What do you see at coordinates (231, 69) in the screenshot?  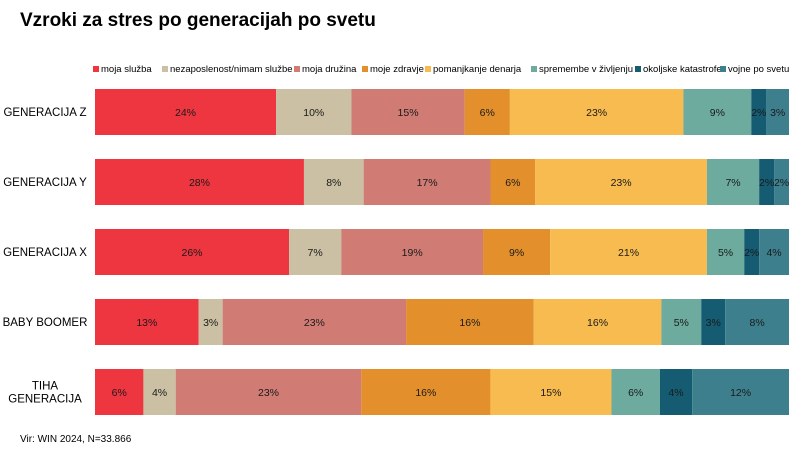 I see `legend-label: nezaposlenost/nimam službe` at bounding box center [231, 69].